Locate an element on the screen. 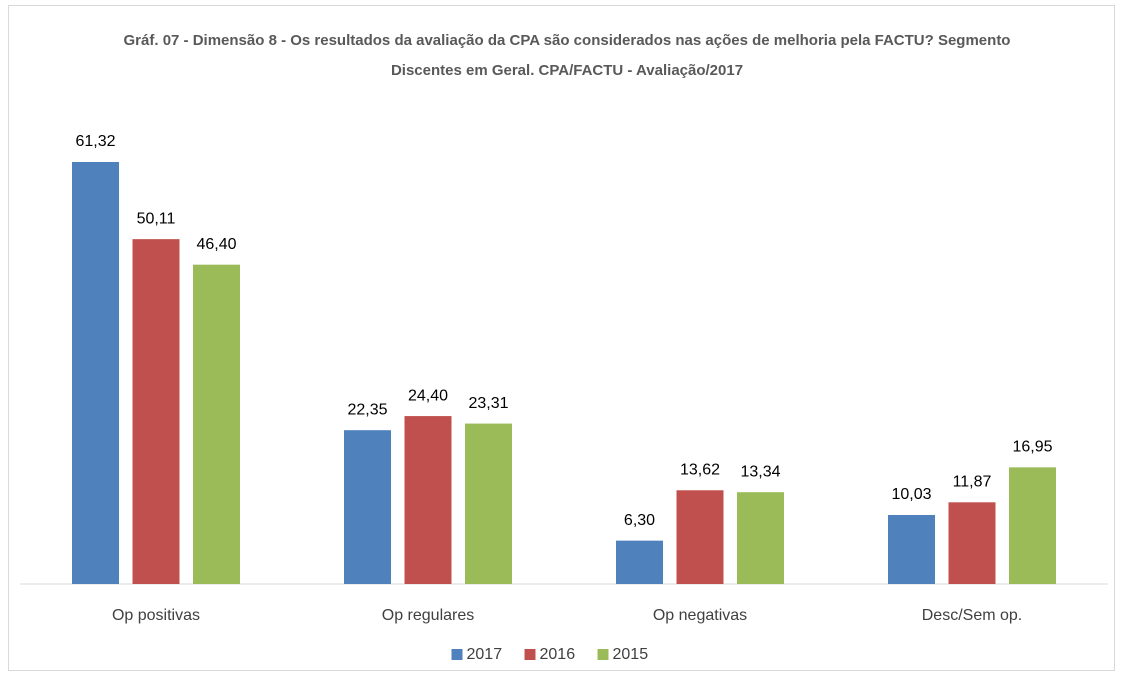 The image size is (1123, 679). x-tick-label: Op regulares is located at coordinates (428, 615).